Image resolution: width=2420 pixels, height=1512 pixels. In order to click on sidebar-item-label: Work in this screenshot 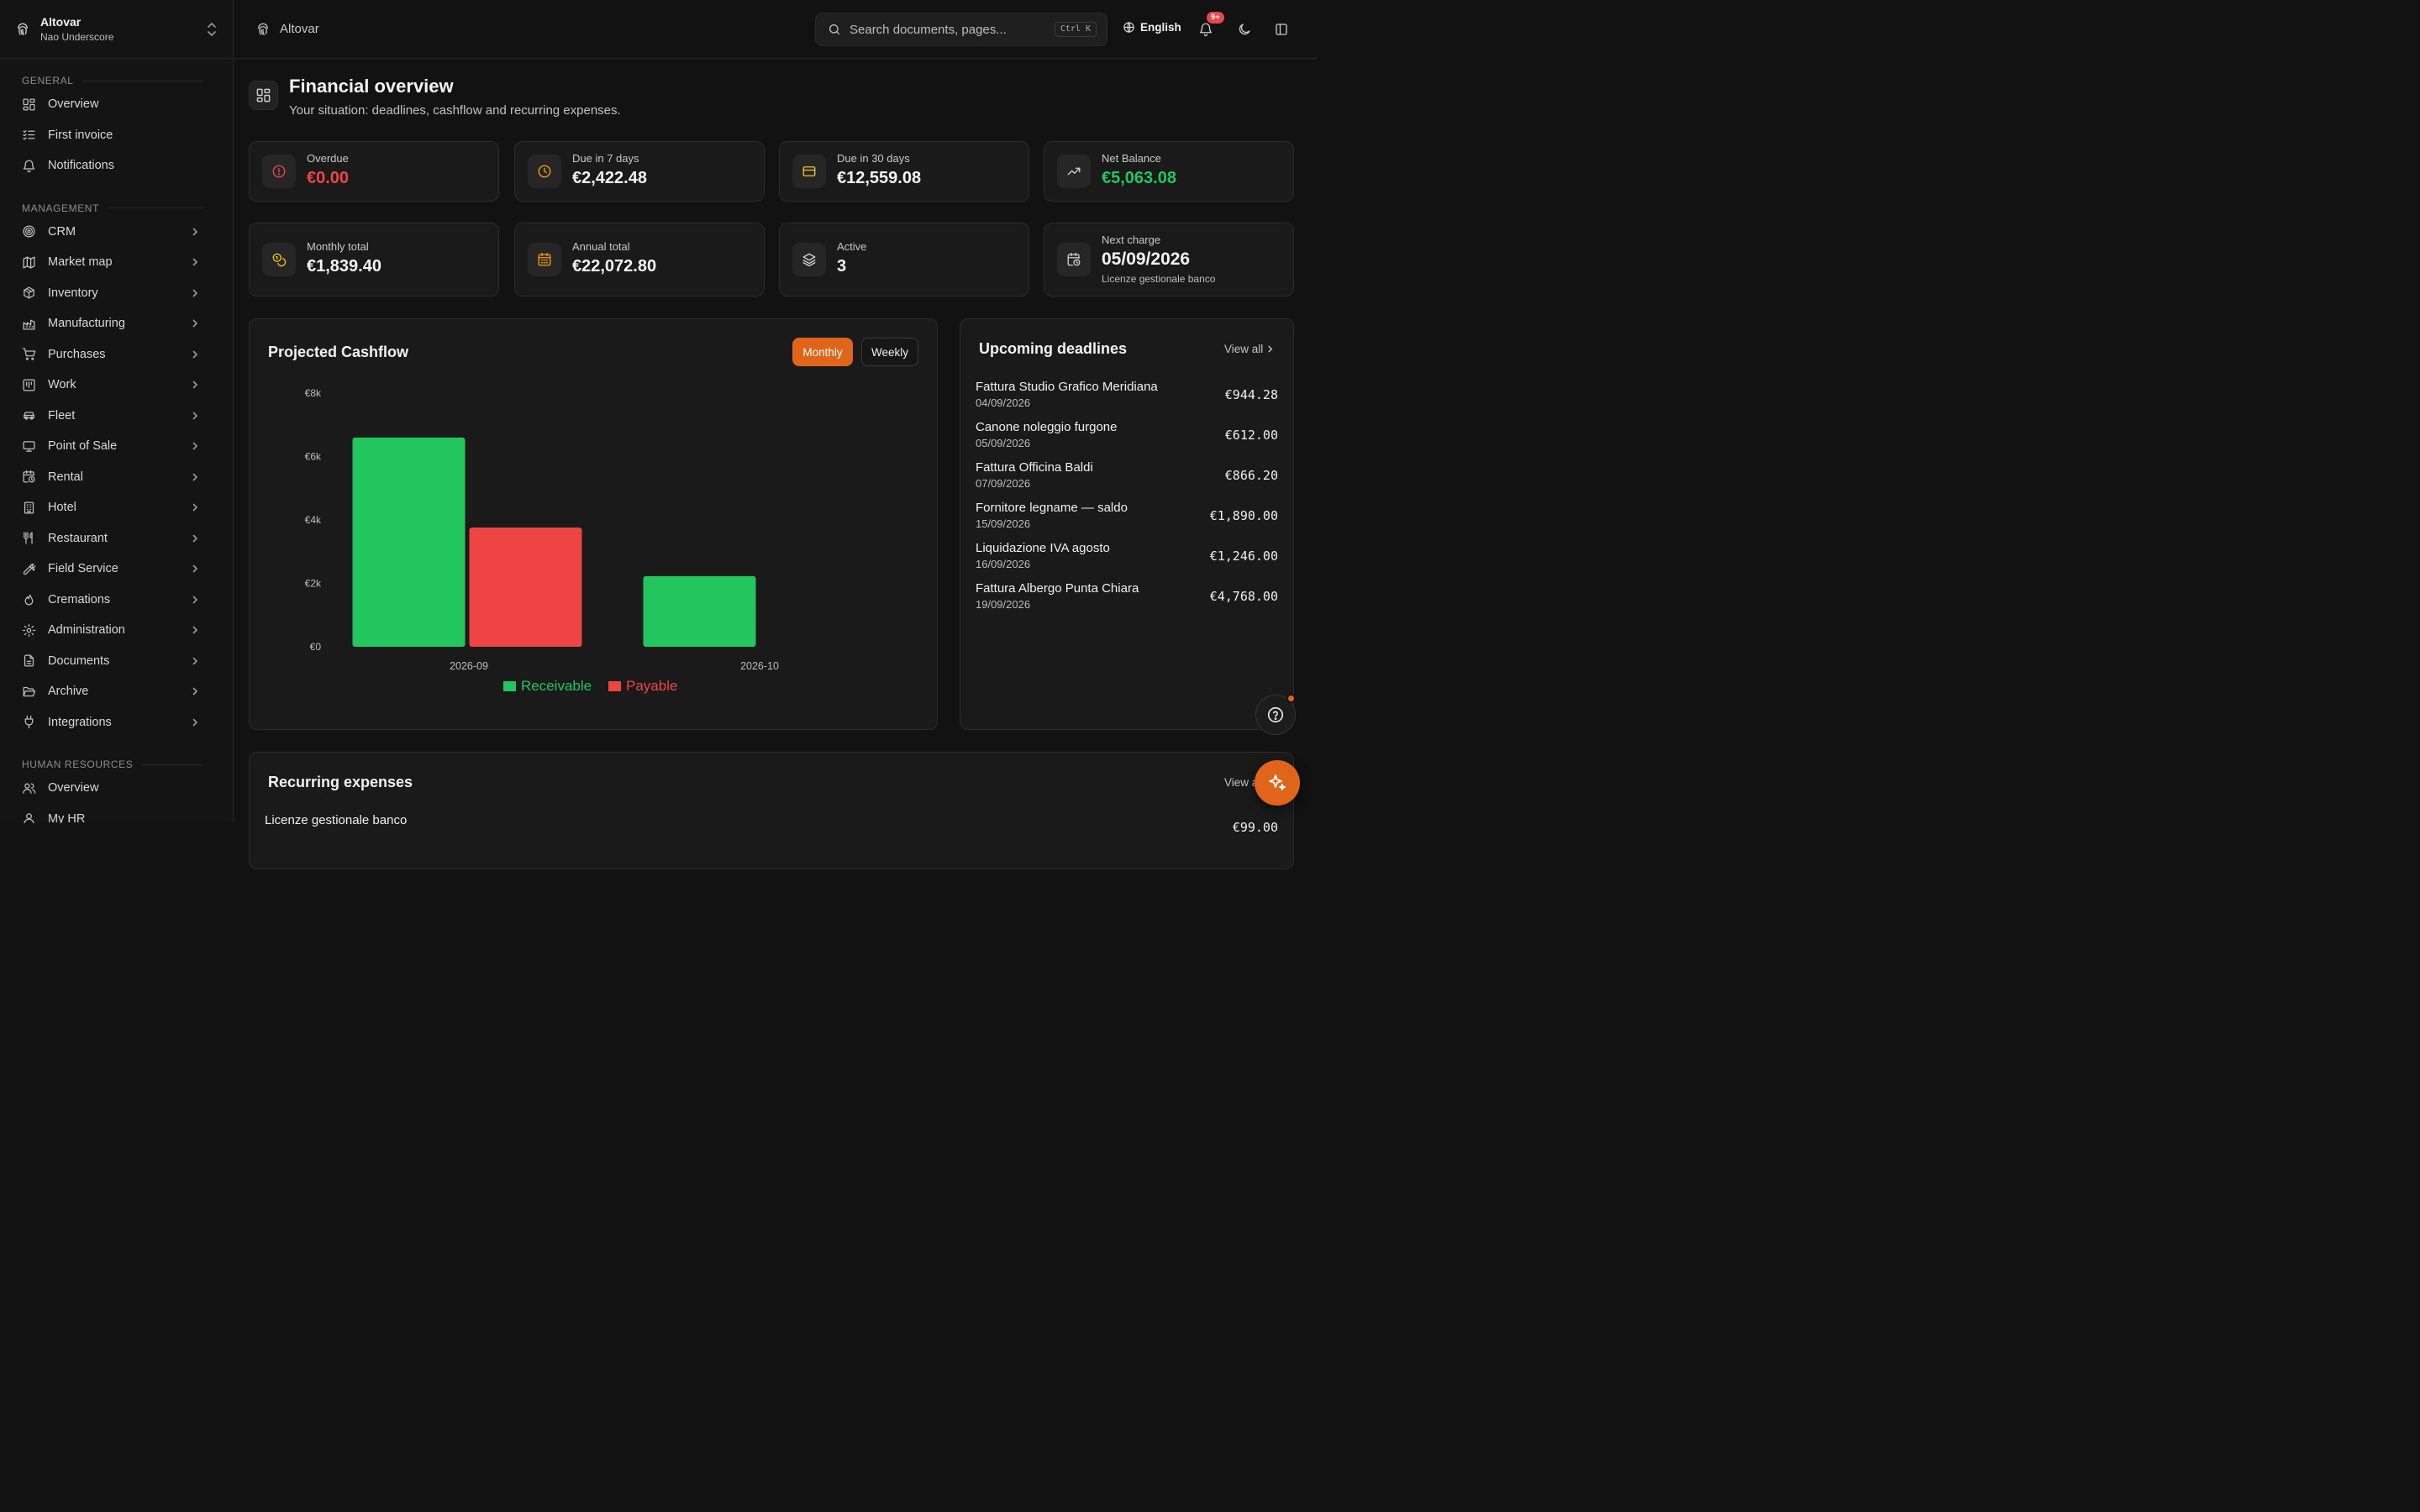, I will do `click(62, 385)`.